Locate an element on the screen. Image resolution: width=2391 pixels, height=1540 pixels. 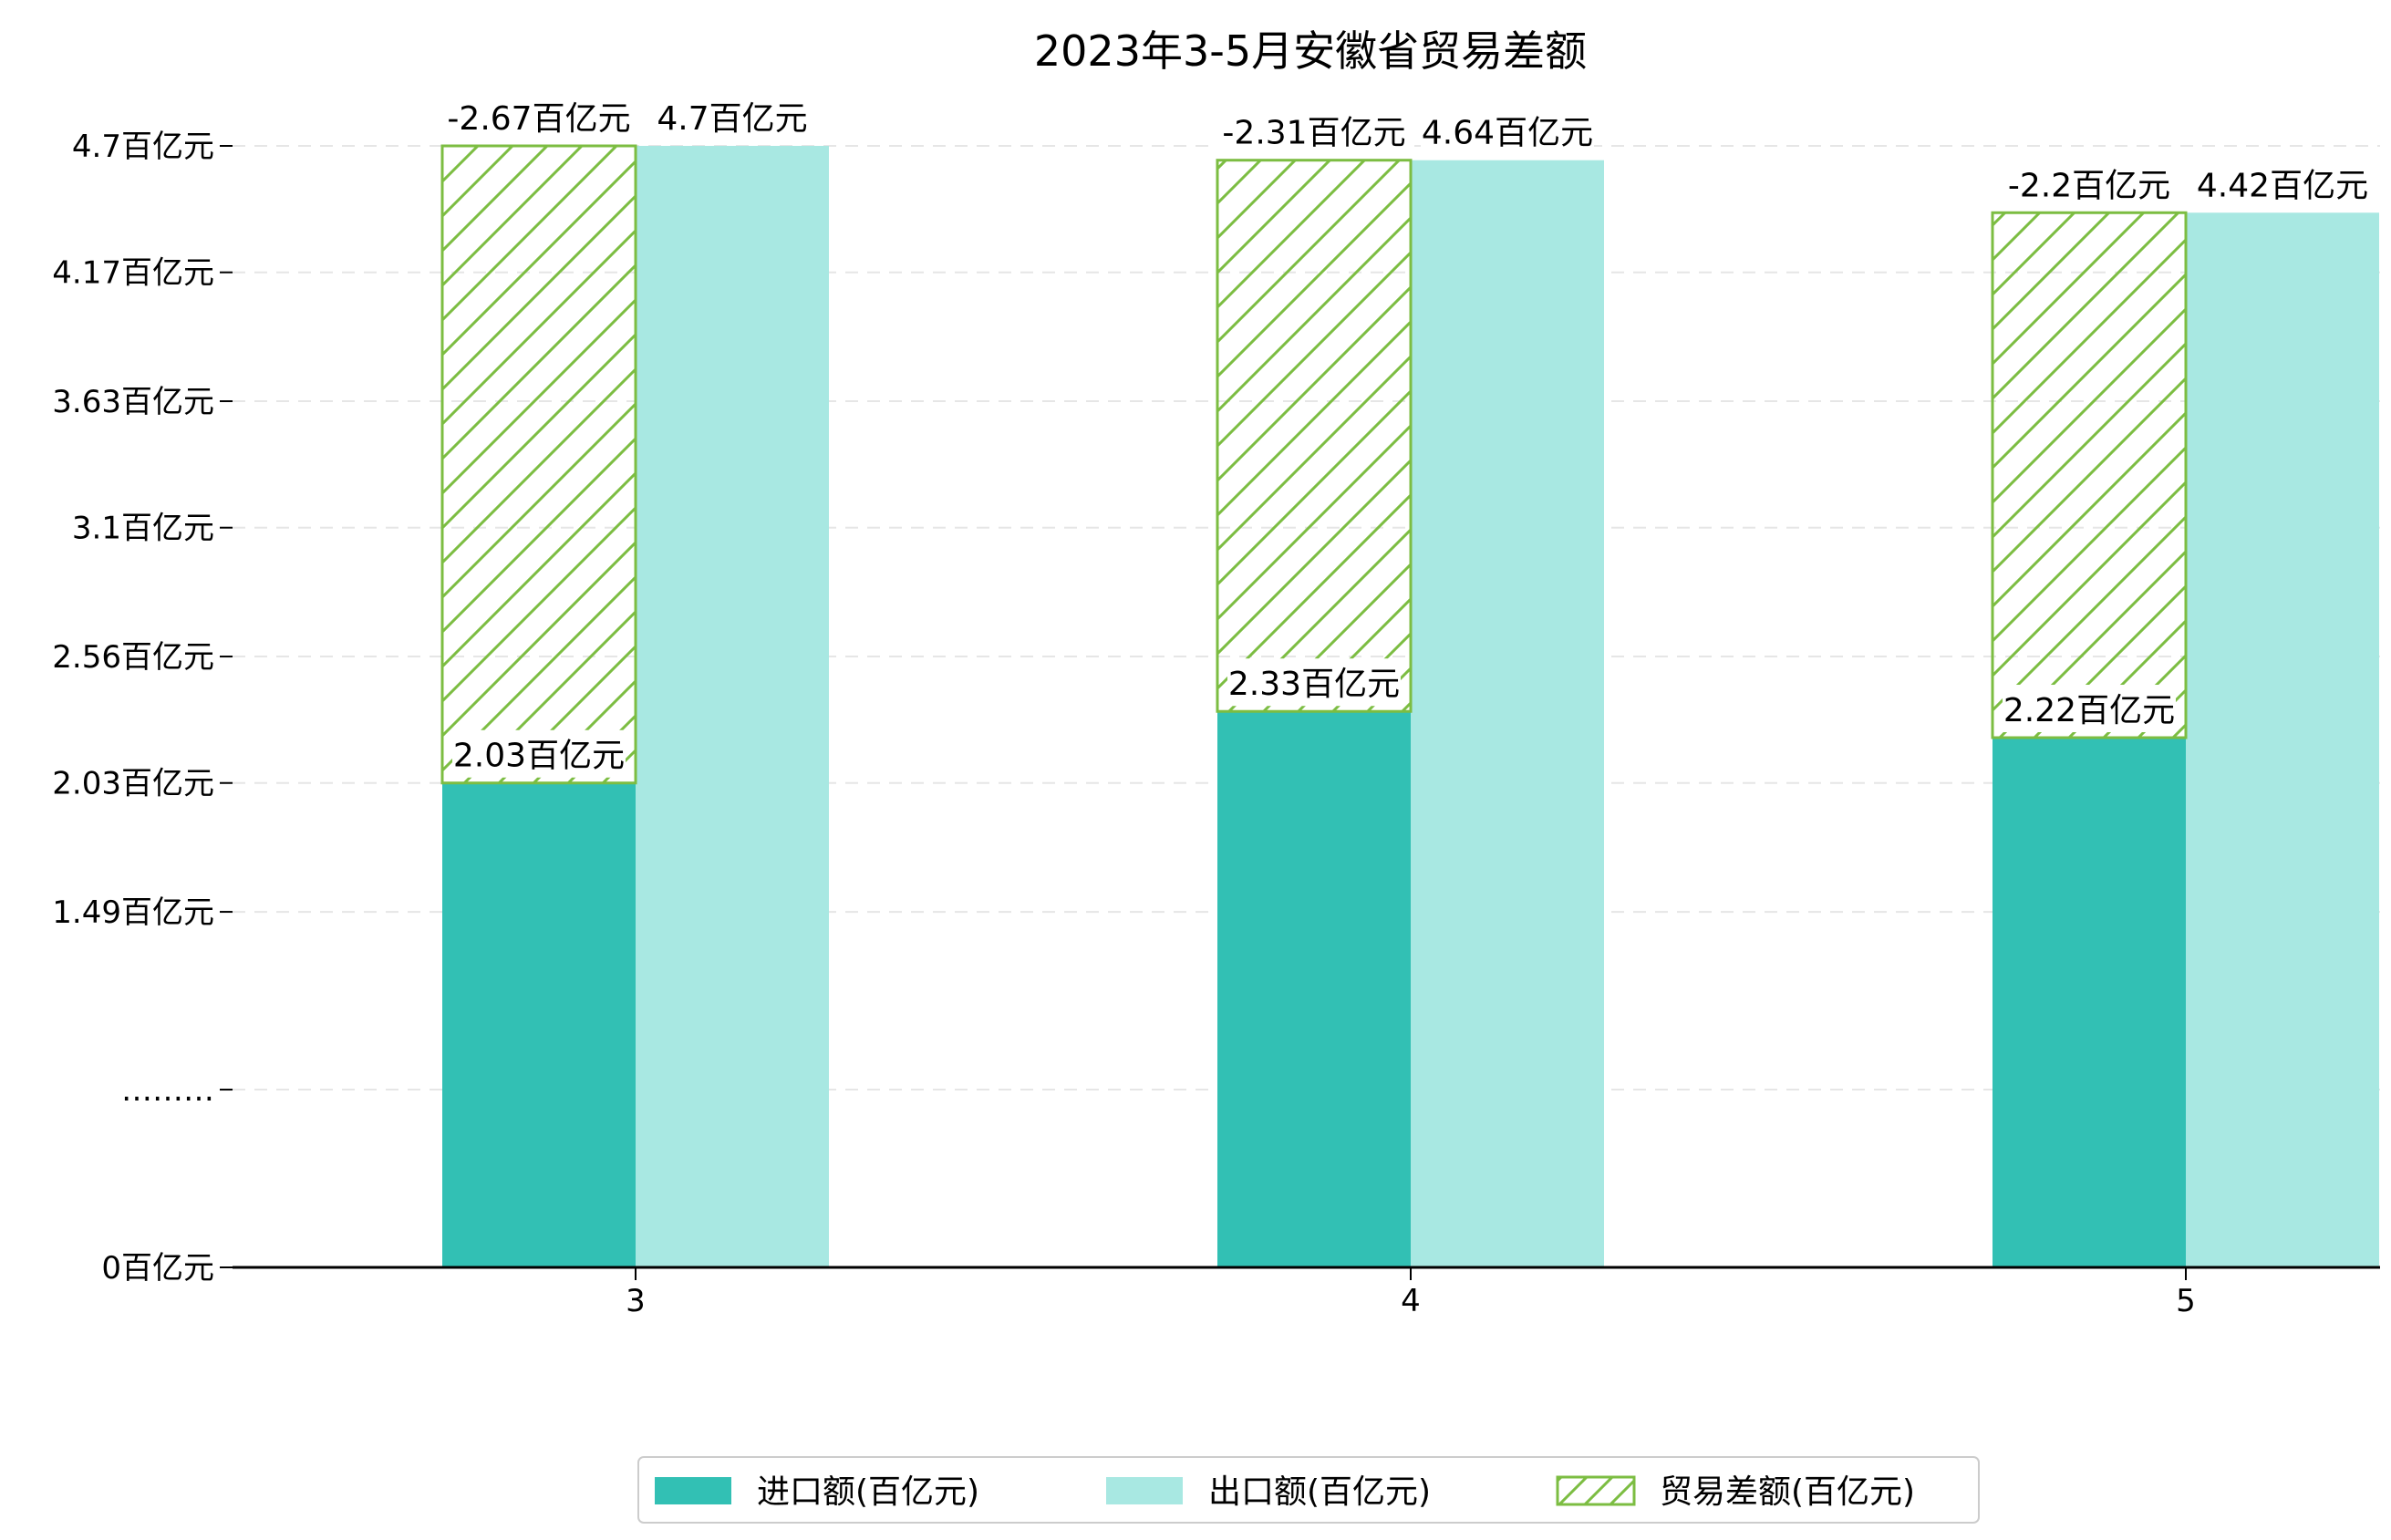
data-label-text: 4.64百亿元 is located at coordinates (1507, 133).